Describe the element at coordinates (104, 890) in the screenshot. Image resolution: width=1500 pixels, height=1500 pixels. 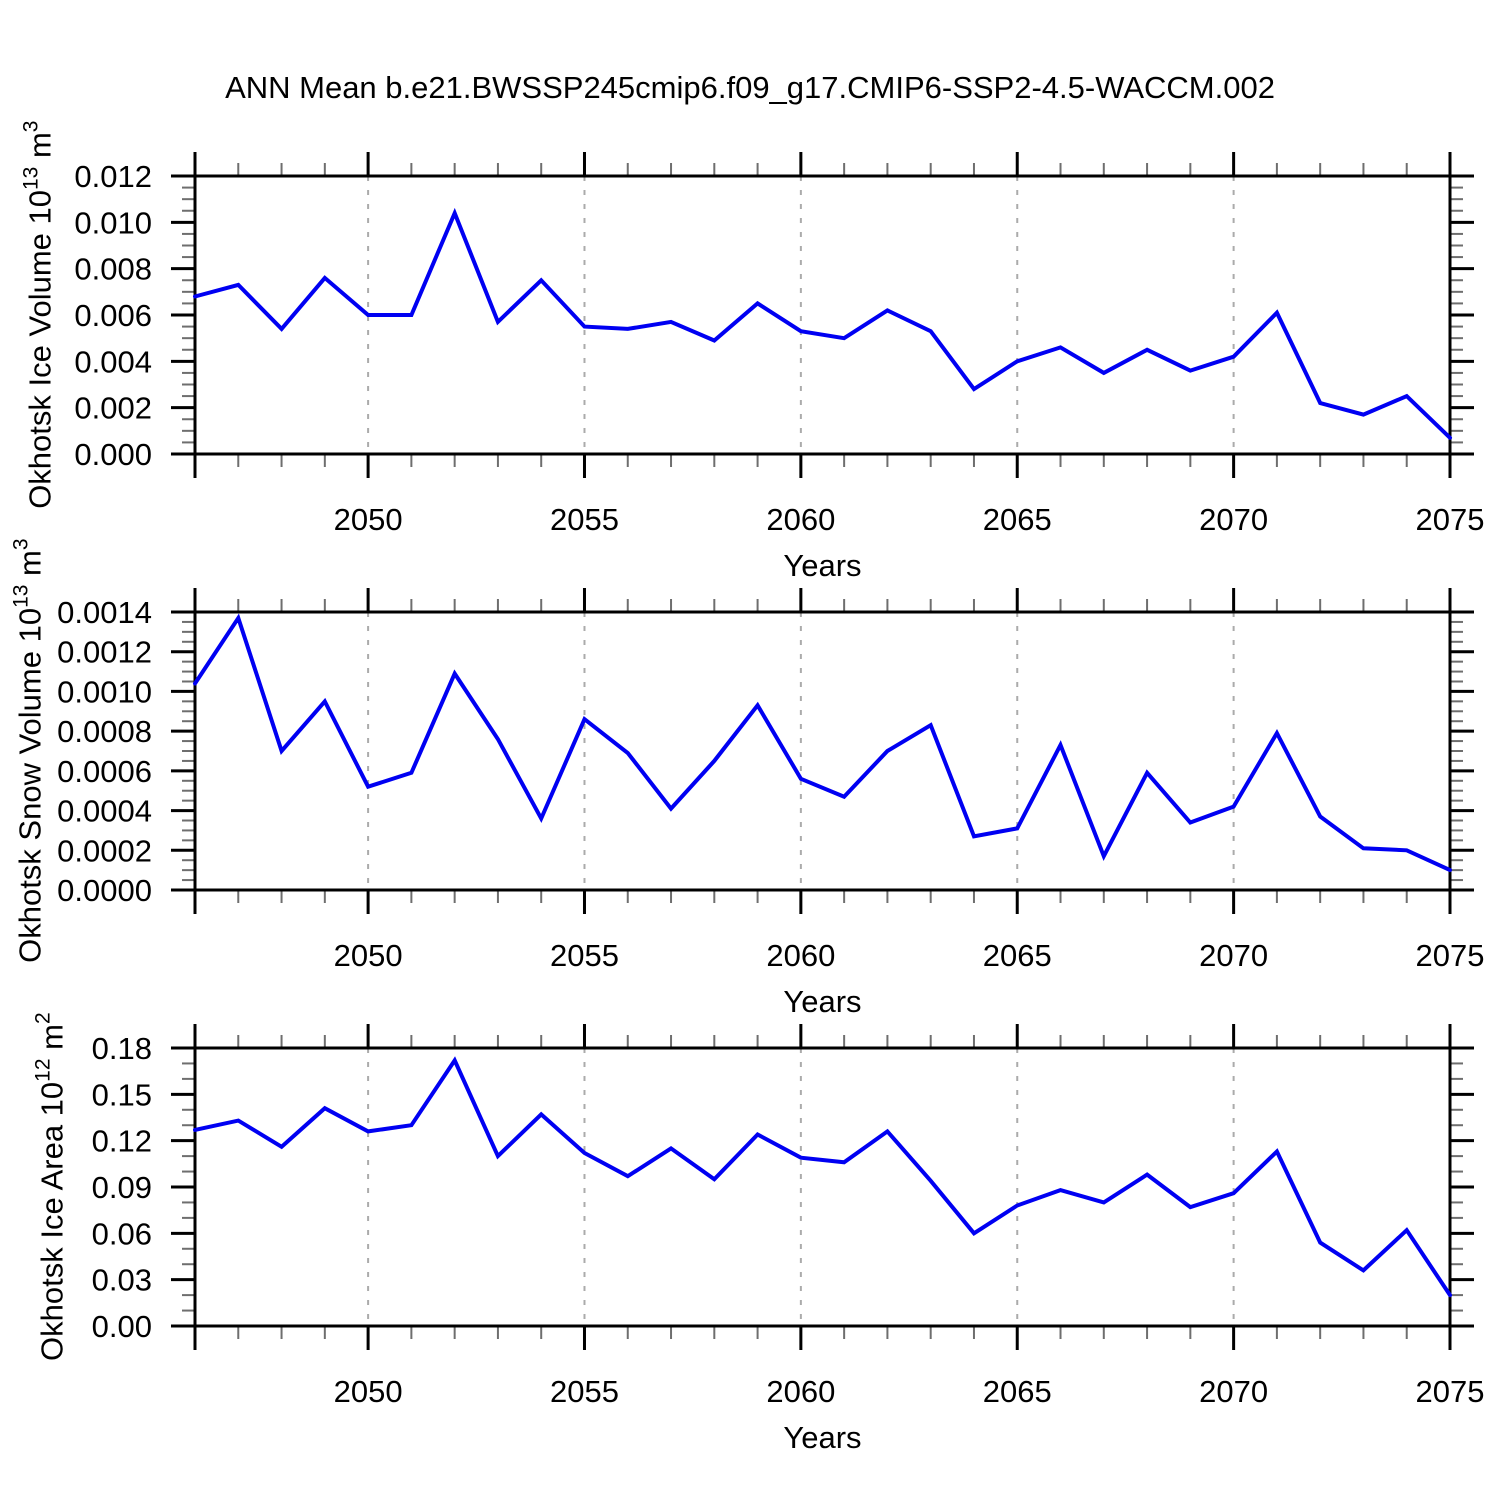
I see `y-tick-label: 0.0000` at that location.